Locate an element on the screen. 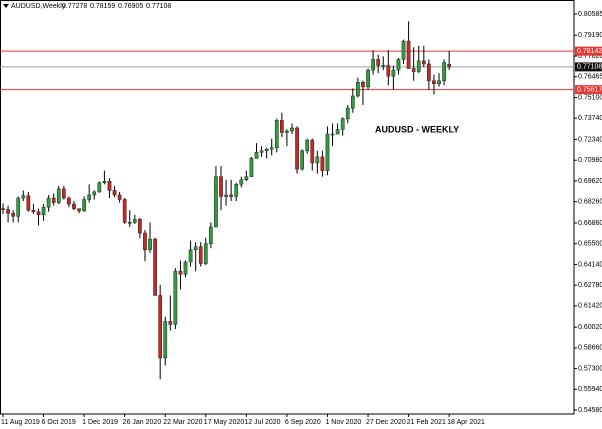  y-tick-label: 0.64140 is located at coordinates (590, 264).